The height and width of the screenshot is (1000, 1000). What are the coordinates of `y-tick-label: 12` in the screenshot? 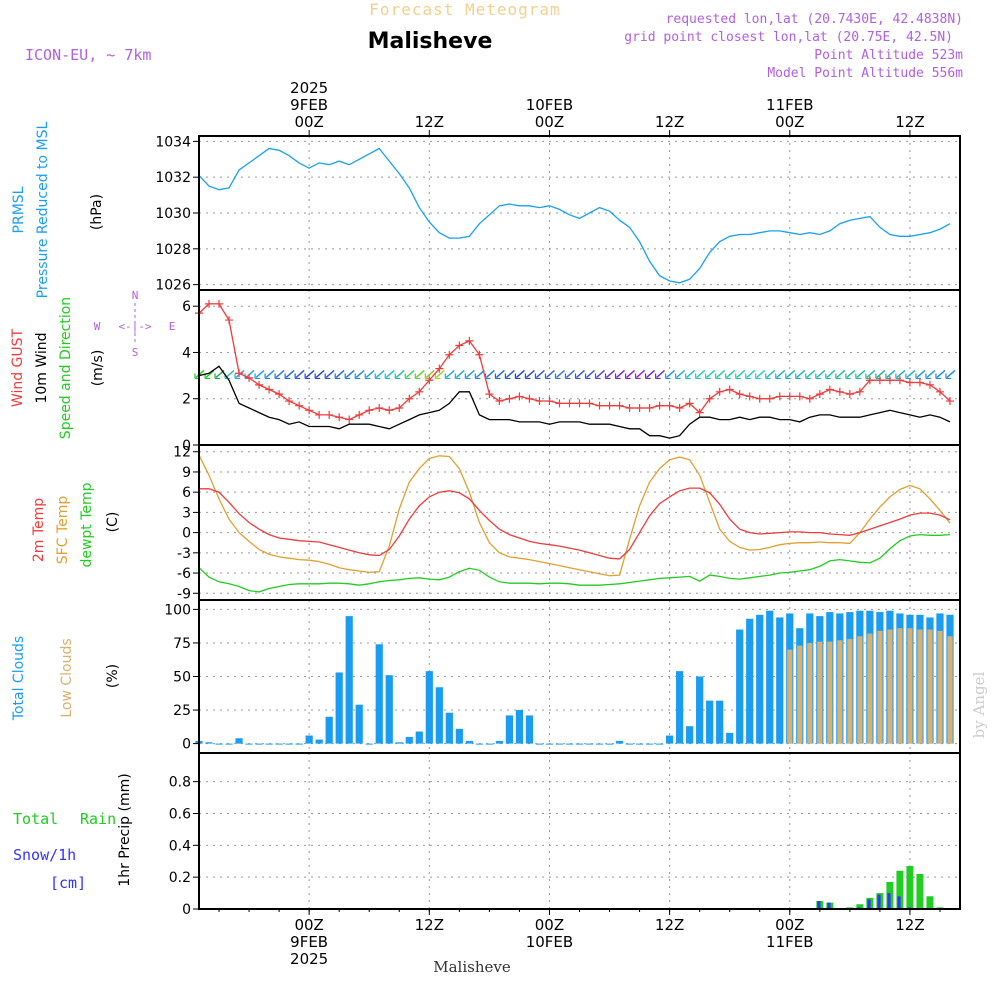 It's located at (182, 453).